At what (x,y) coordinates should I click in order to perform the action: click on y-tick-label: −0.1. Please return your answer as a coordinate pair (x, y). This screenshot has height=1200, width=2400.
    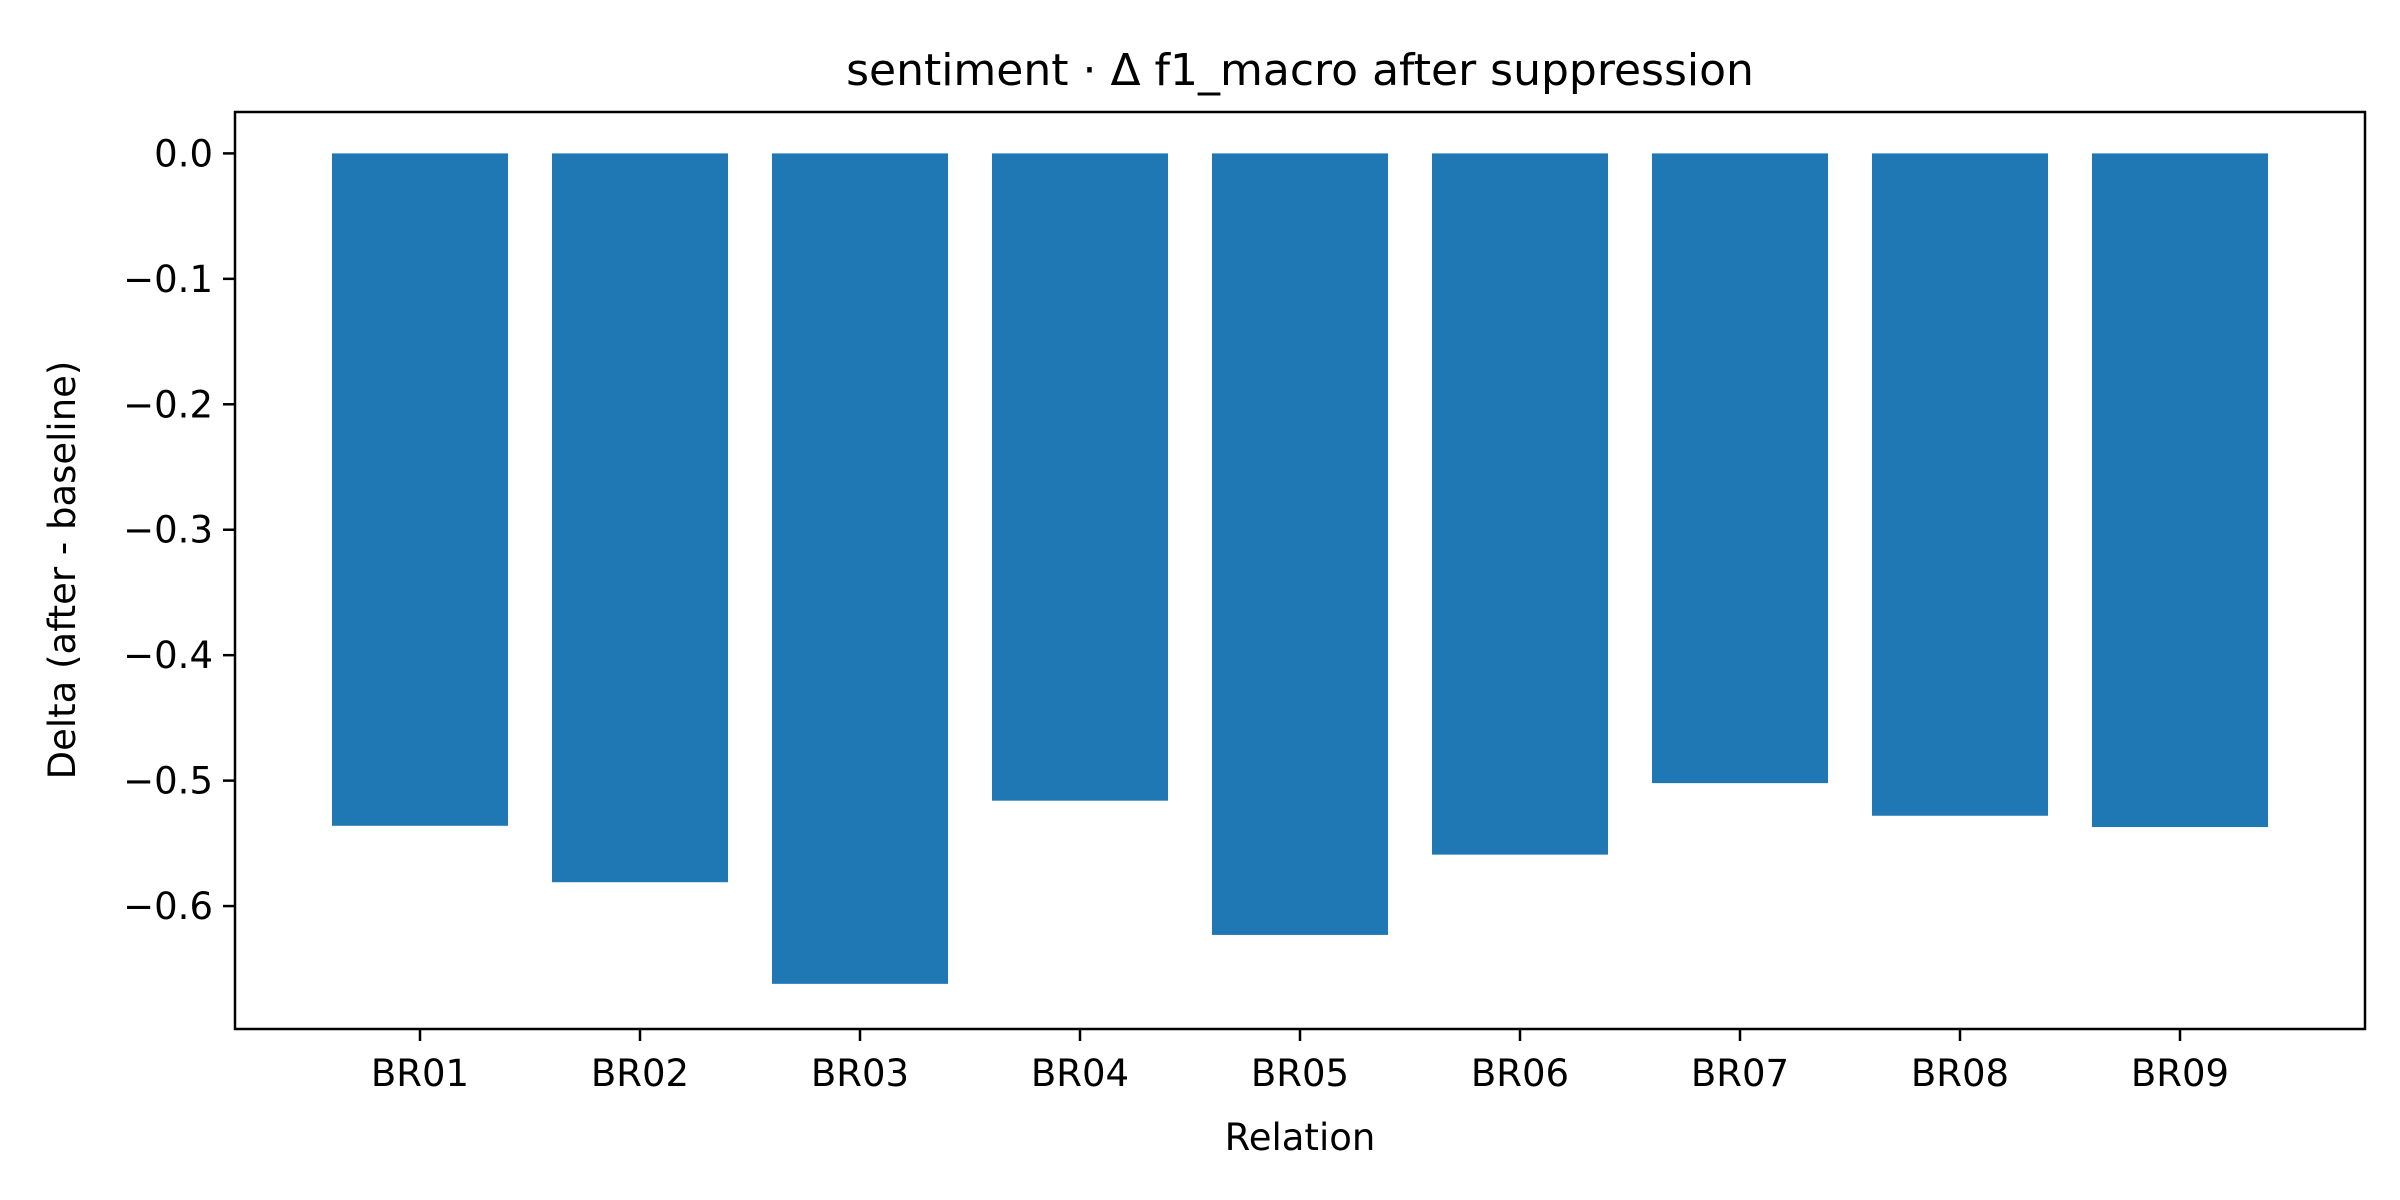
    Looking at the image, I should click on (168, 279).